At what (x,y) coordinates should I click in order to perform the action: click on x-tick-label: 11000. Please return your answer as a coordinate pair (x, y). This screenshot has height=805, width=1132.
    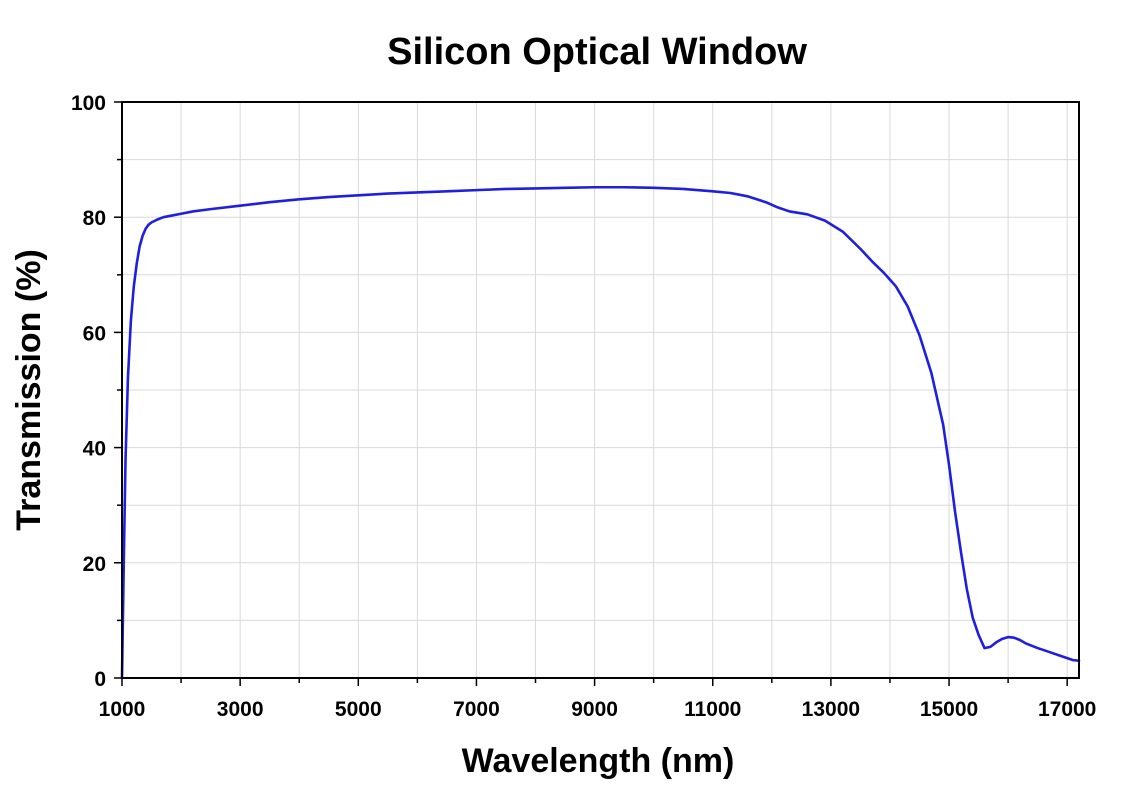
    Looking at the image, I should click on (712, 709).